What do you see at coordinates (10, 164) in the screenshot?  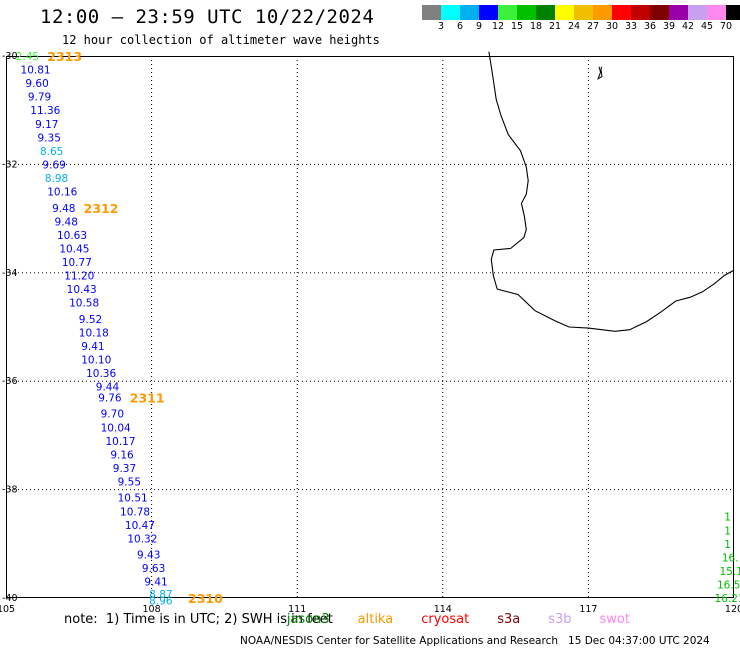 I see `lat-label: -32` at bounding box center [10, 164].